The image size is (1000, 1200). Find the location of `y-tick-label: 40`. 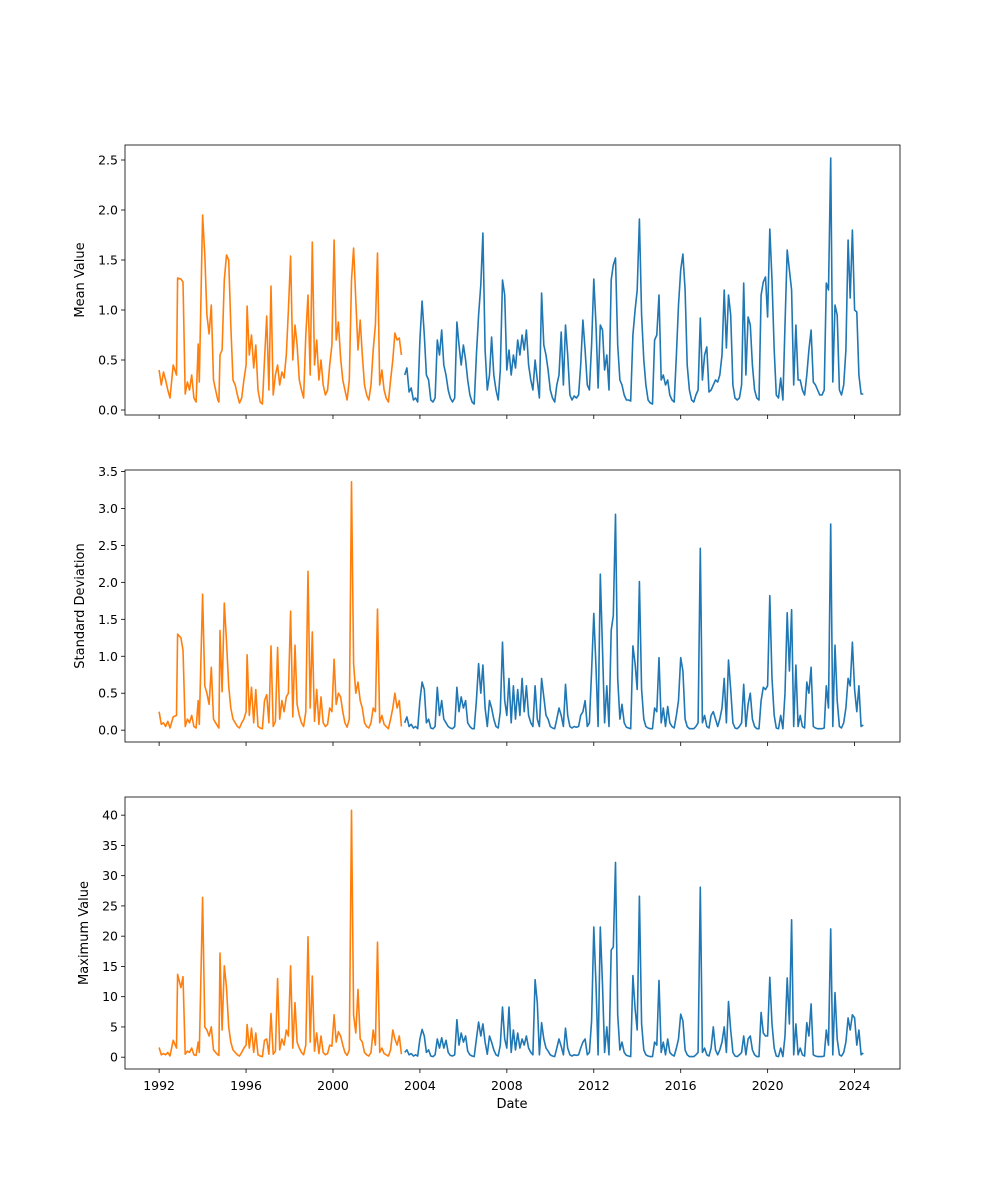

y-tick-label: 40 is located at coordinates (110, 815).